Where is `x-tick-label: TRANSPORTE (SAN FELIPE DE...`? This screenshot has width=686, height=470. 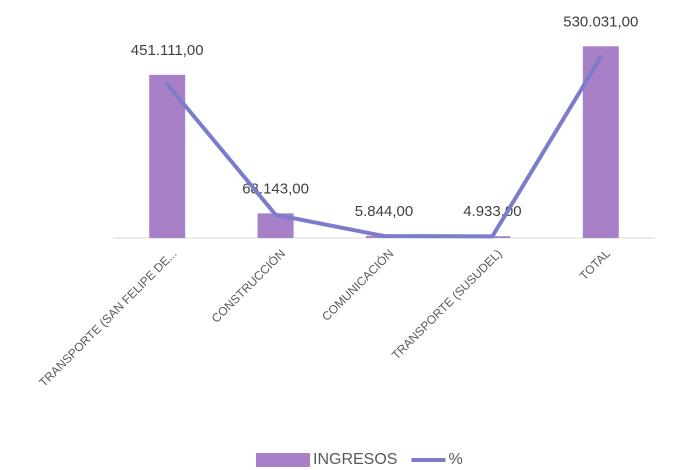
x-tick-label: TRANSPORTE (SAN FELIPE DE... is located at coordinates (107, 317).